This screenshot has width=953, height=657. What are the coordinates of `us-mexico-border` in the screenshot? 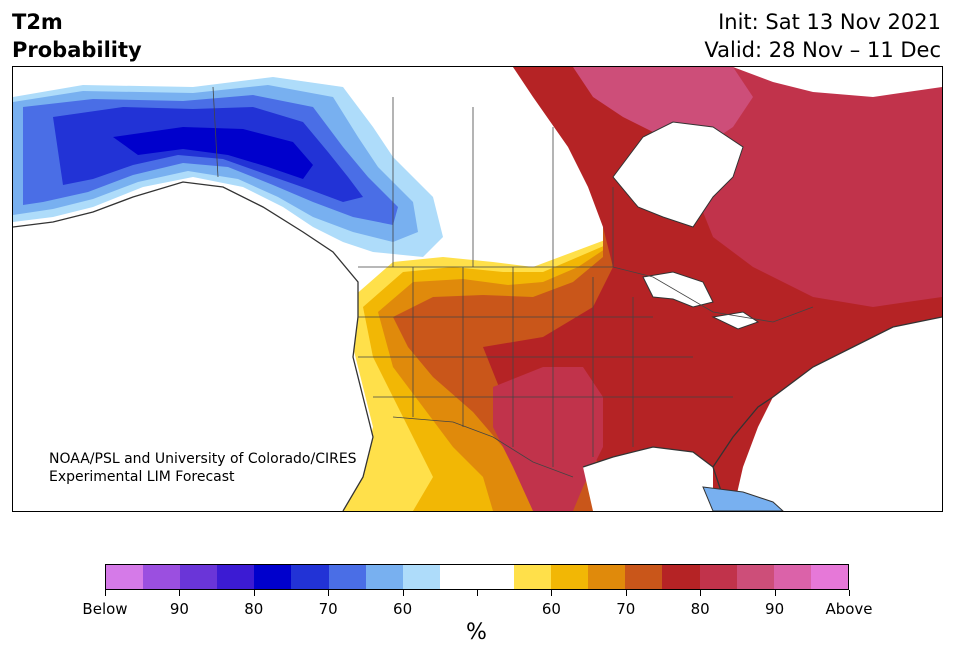 It's located at (483, 447).